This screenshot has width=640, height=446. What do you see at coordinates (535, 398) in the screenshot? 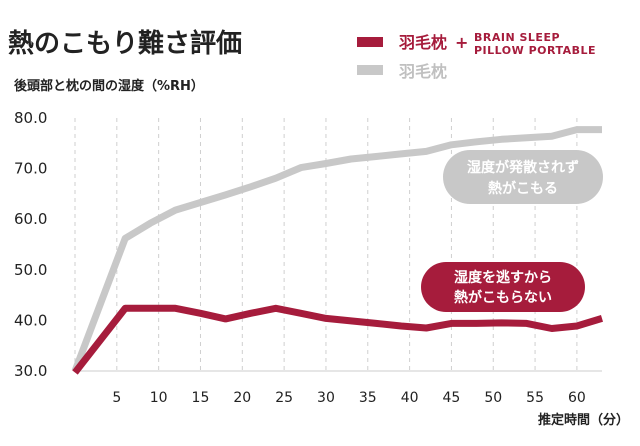
I see `x-tick-label: 55` at bounding box center [535, 398].